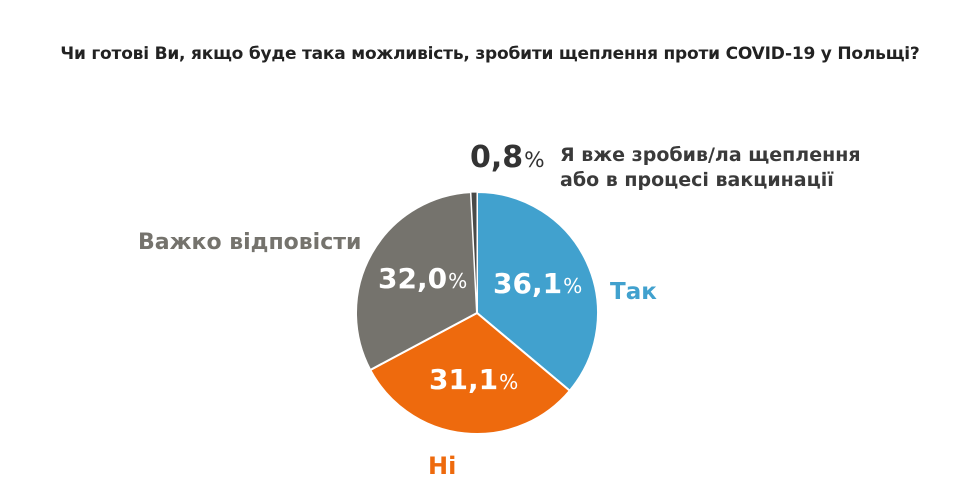 The image size is (980, 503). Describe the element at coordinates (423, 278) in the screenshot. I see `value-label-so: 32,0%` at that location.